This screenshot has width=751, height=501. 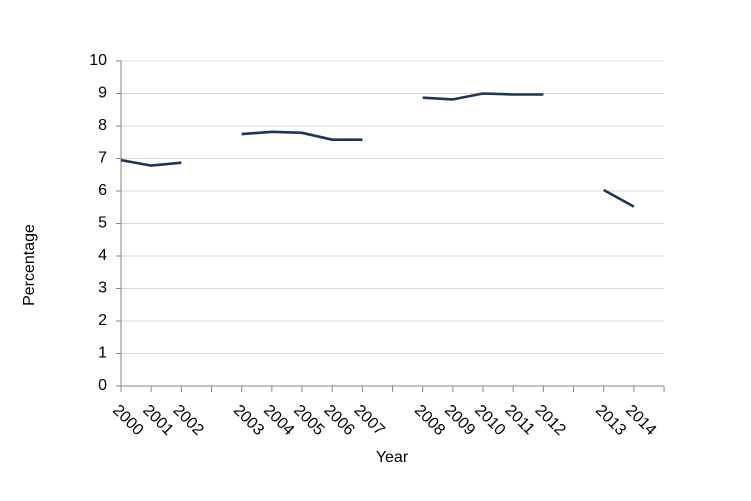 I want to click on y-tick-label: 3, so click(x=102, y=288).